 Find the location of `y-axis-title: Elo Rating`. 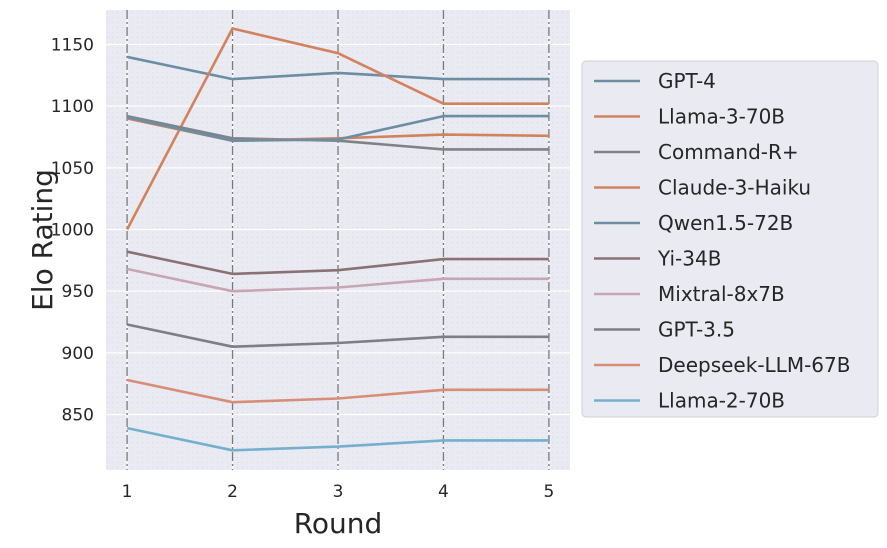

y-axis-title: Elo Rating is located at coordinates (42, 240).